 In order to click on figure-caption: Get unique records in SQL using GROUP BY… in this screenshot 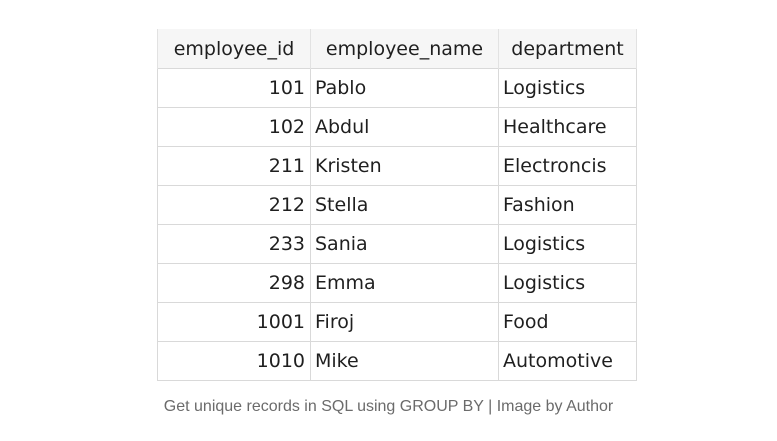, I will do `click(388, 406)`.